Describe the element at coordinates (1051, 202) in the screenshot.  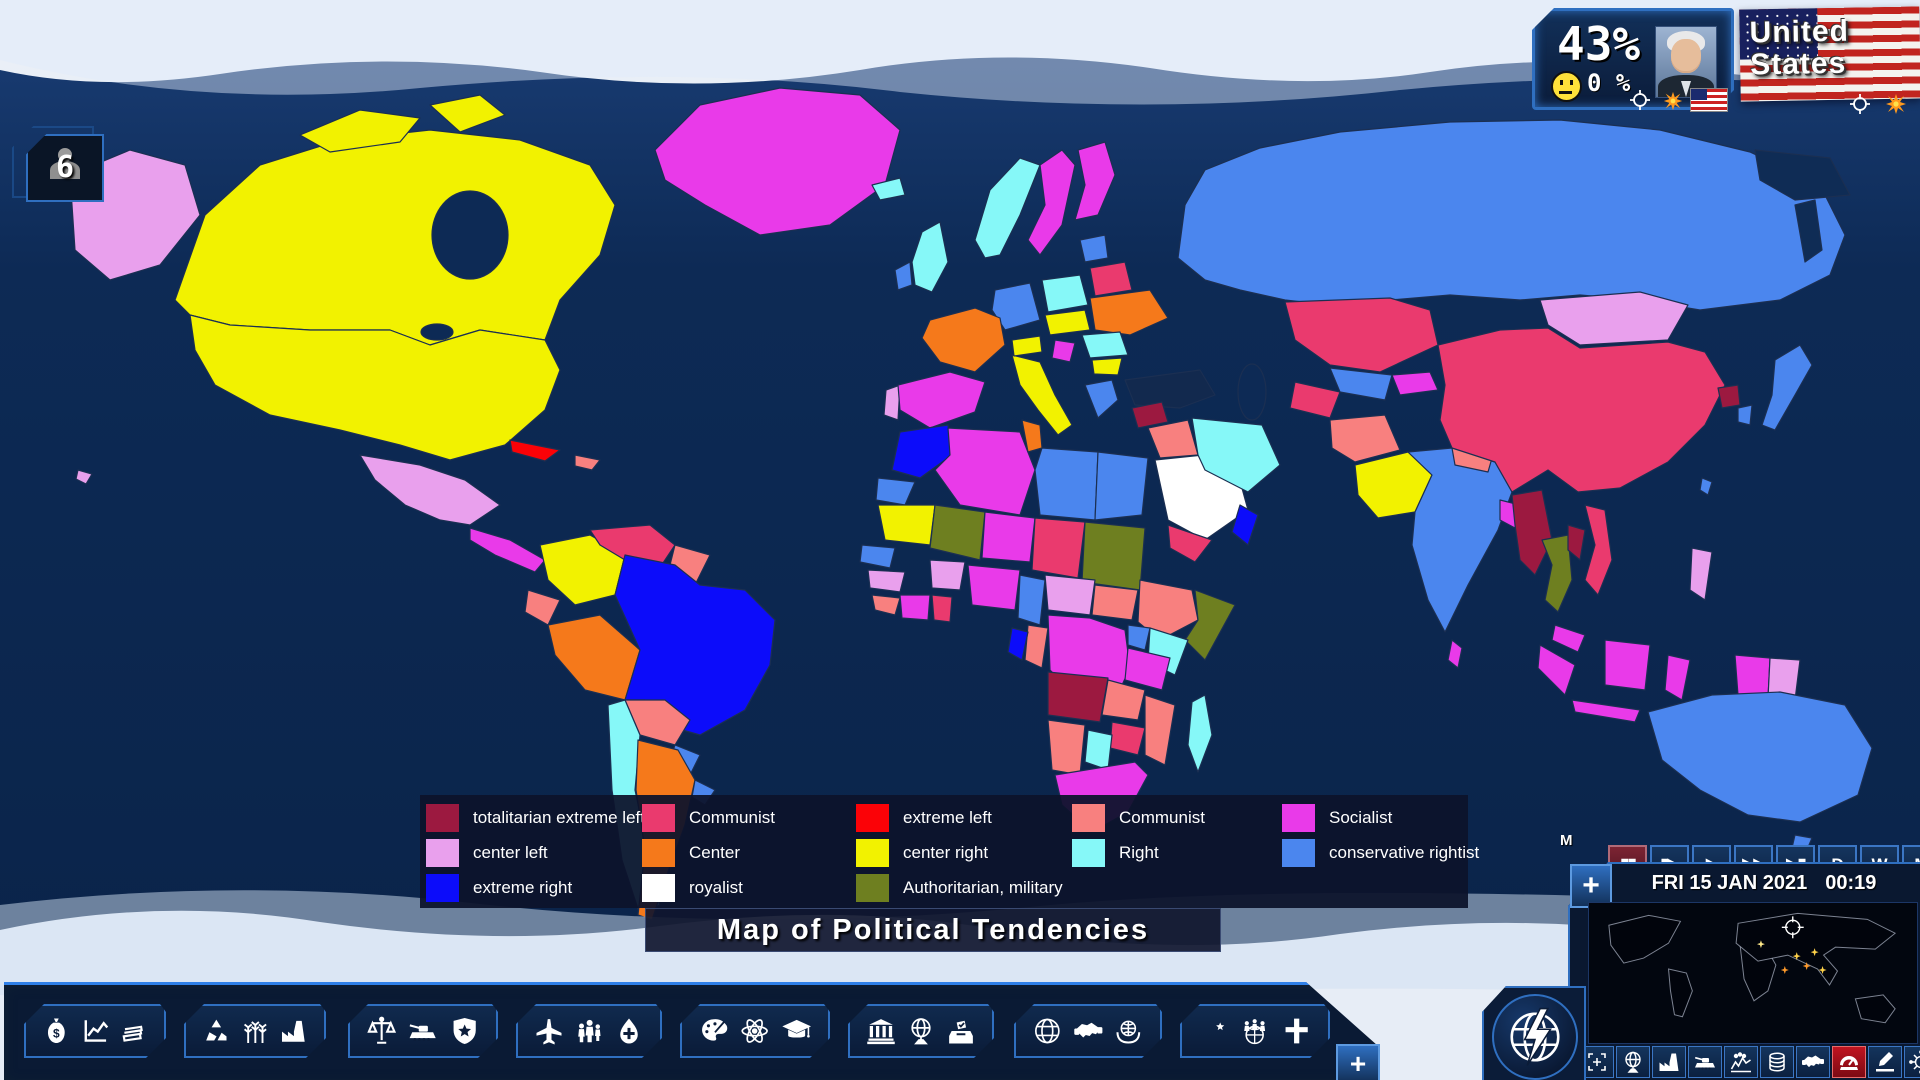
I see `region-sweden` at that location.